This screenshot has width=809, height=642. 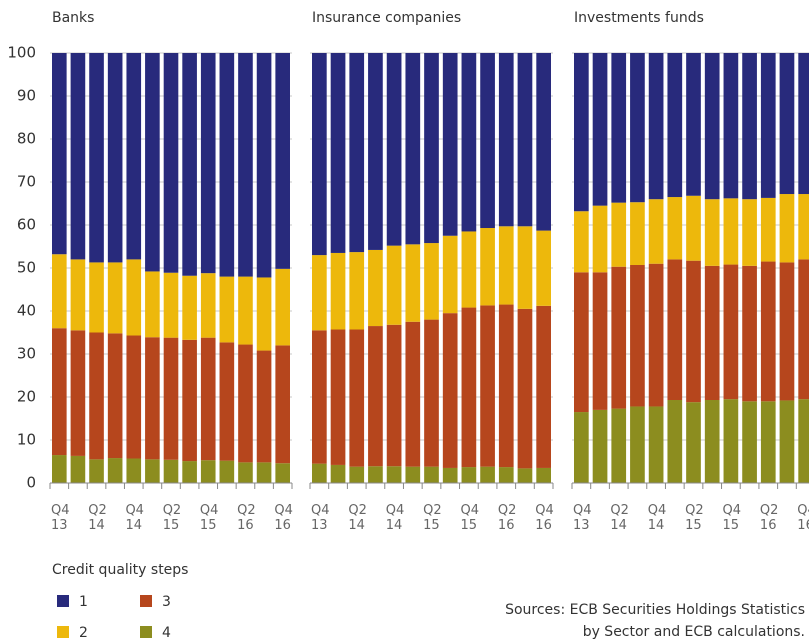 What do you see at coordinates (21, 53) in the screenshot?
I see `y-tick-label: 100` at bounding box center [21, 53].